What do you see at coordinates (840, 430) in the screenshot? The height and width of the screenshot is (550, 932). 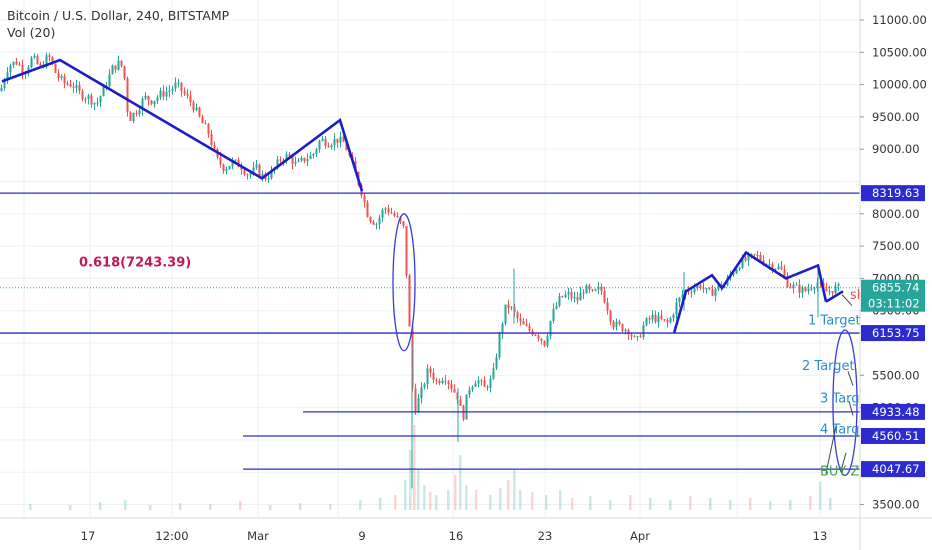 I see `target-label: 4 Targ` at bounding box center [840, 430].